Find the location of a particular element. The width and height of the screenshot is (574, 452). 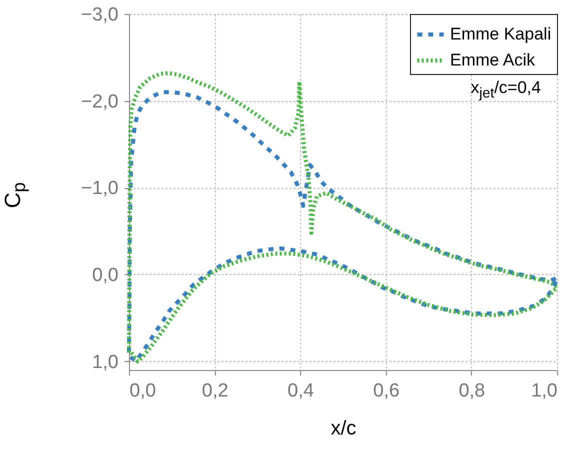

y-tick-label: 0,0 is located at coordinates (105, 275).